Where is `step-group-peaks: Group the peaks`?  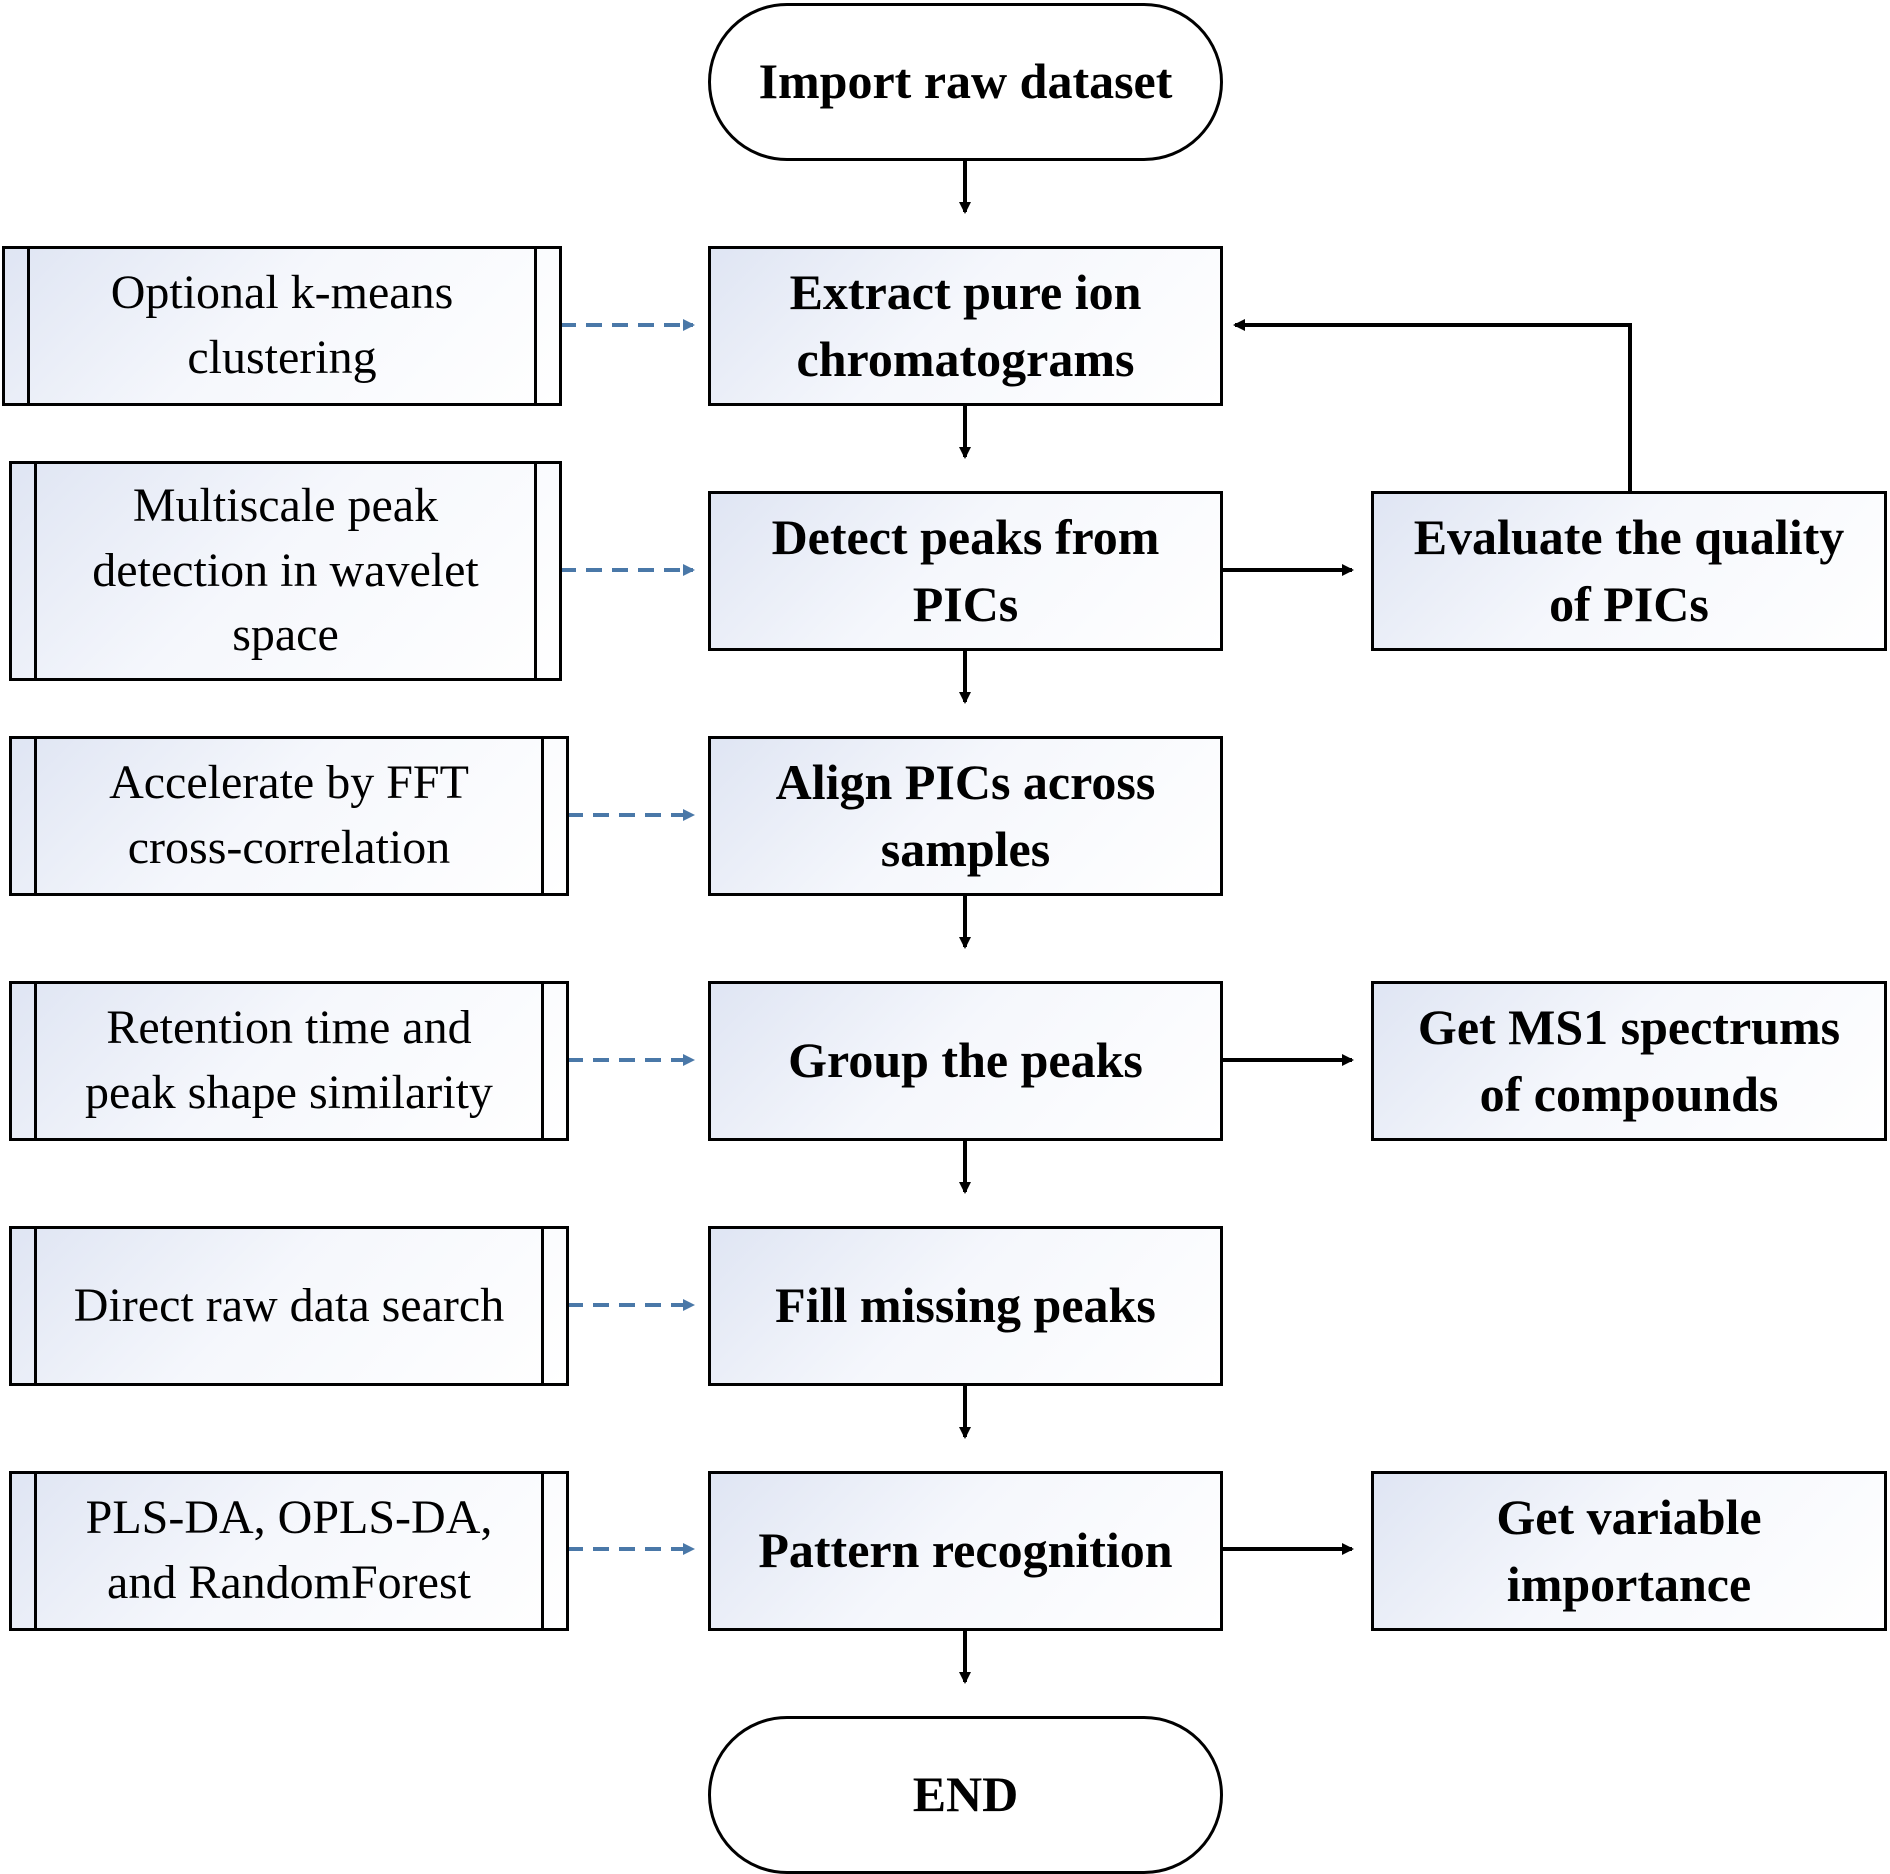
step-group-peaks: Group the peaks is located at coordinates (965, 1061).